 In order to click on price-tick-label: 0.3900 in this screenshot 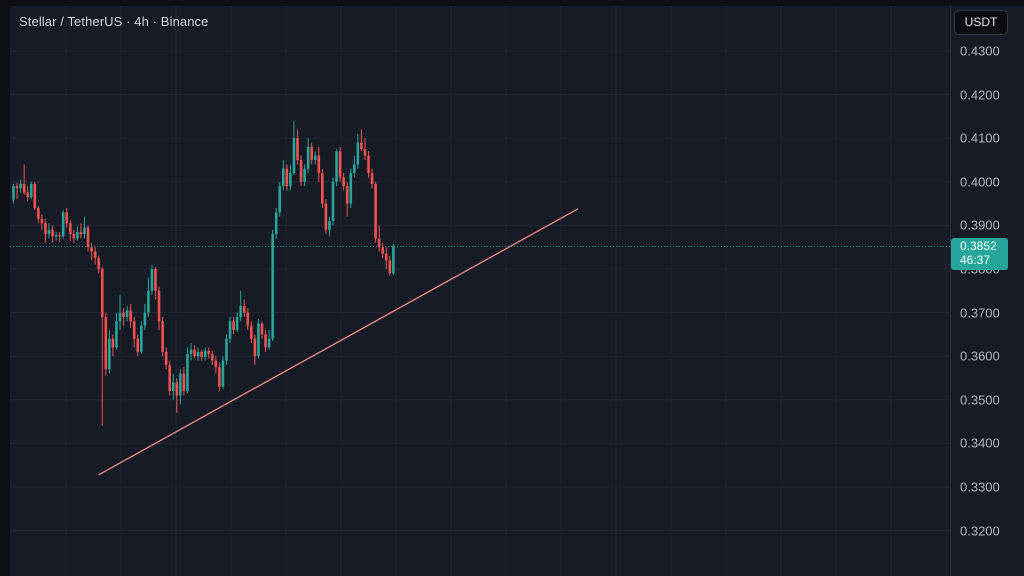, I will do `click(980, 225)`.